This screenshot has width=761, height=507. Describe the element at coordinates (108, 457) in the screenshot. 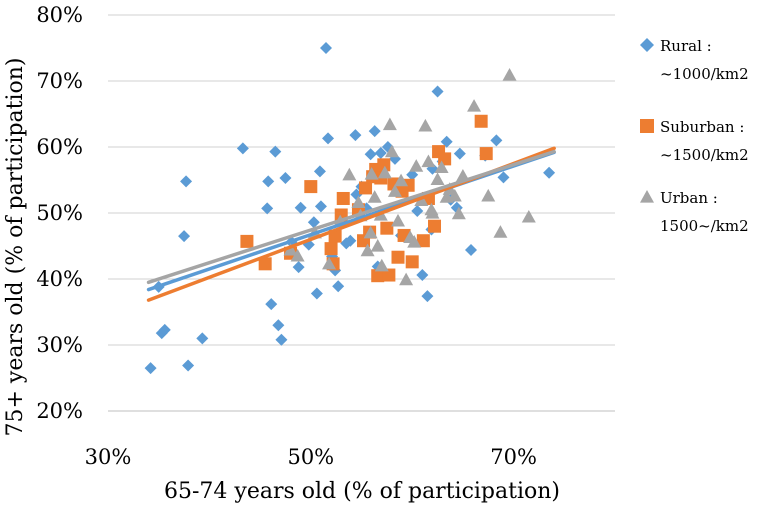

I see `x-tick-label: 30%` at that location.